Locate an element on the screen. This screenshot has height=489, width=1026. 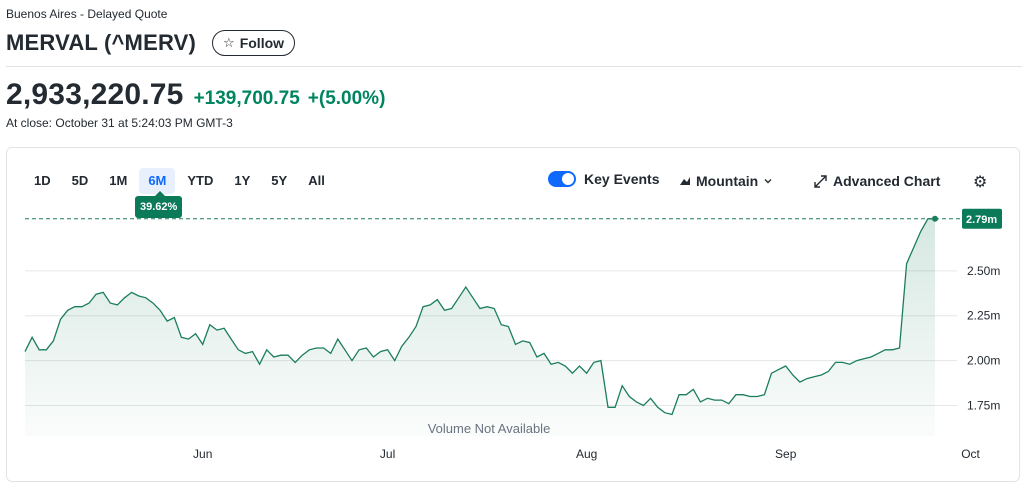
key-events-toggle is located at coordinates (562, 179).